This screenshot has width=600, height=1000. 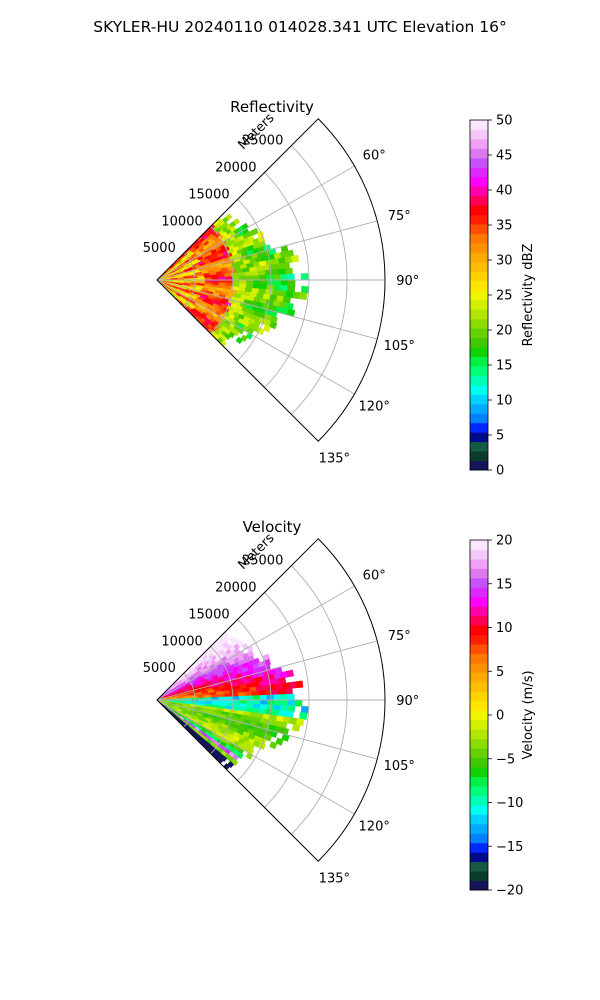 What do you see at coordinates (235, 588) in the screenshot?
I see `radial-tick-label: 20000` at bounding box center [235, 588].